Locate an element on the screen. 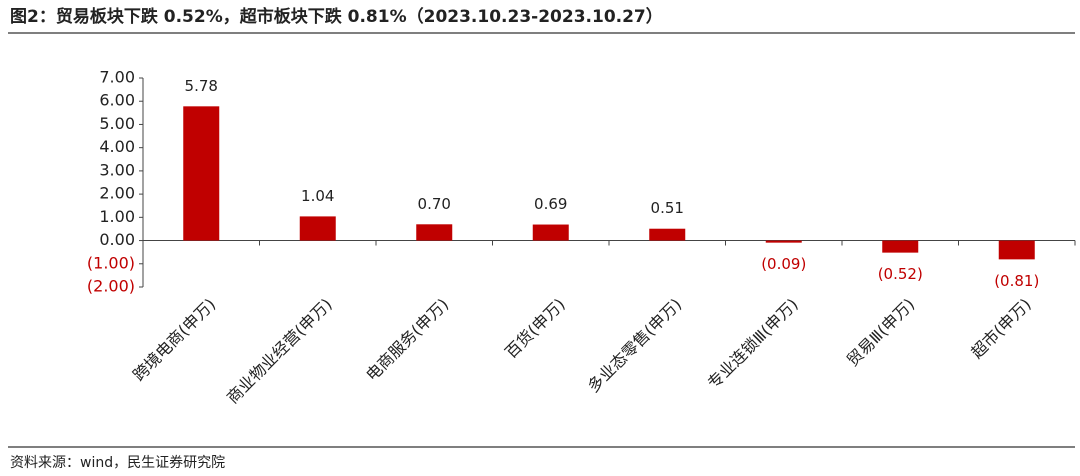 The image size is (1080, 476). x-tick-label: 贸易Ⅲ(申万) is located at coordinates (880, 332).